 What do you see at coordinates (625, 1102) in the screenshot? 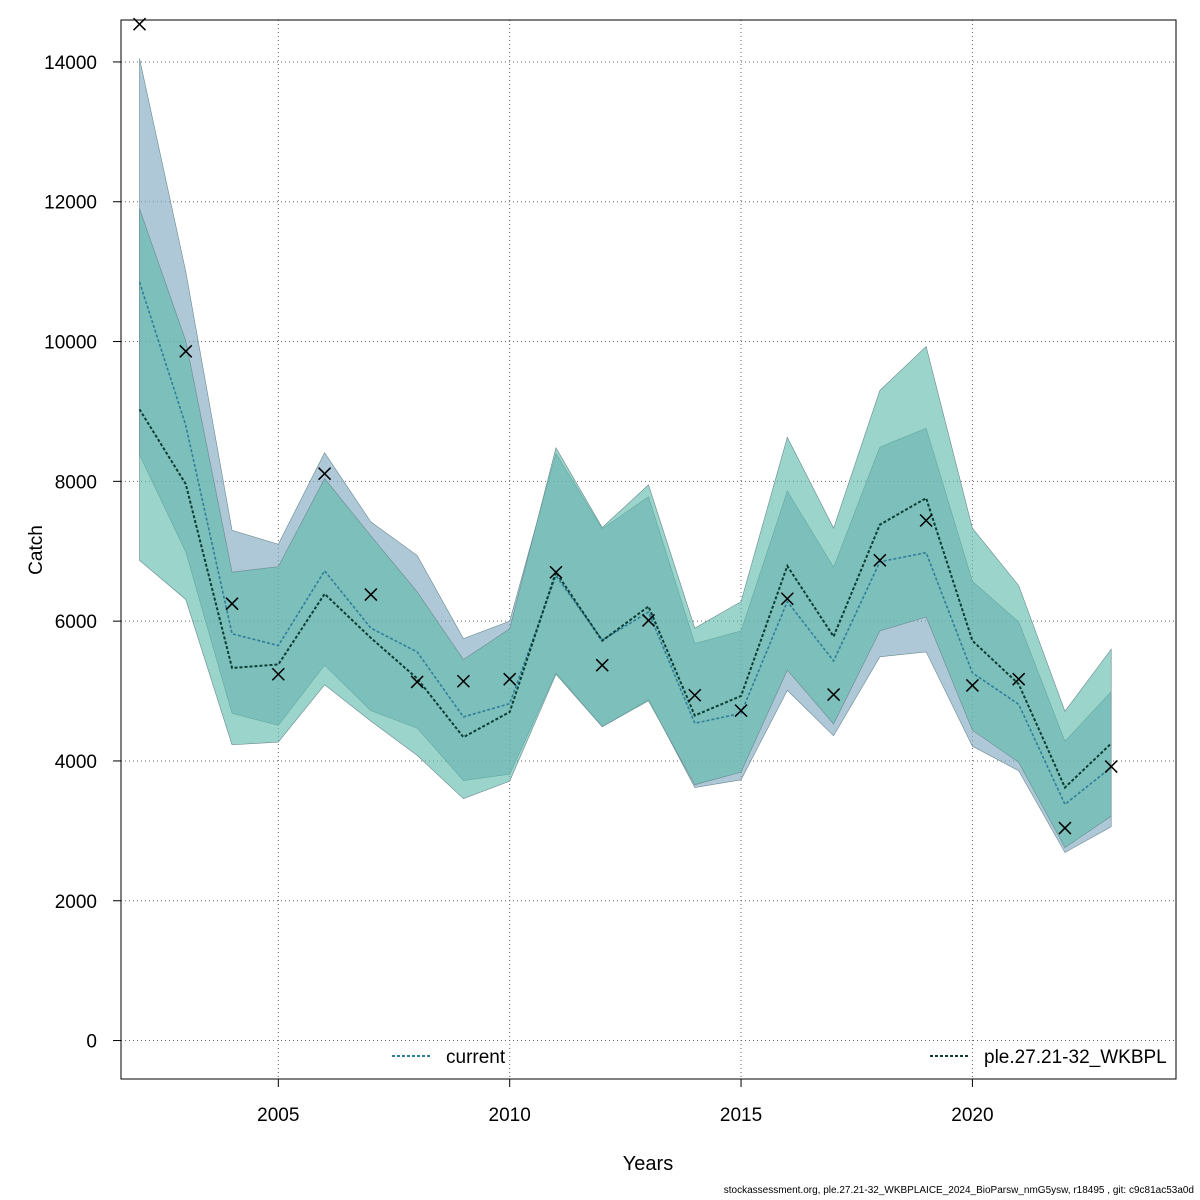
I see `x-axis: 2005 2010 2015 2020` at bounding box center [625, 1102].